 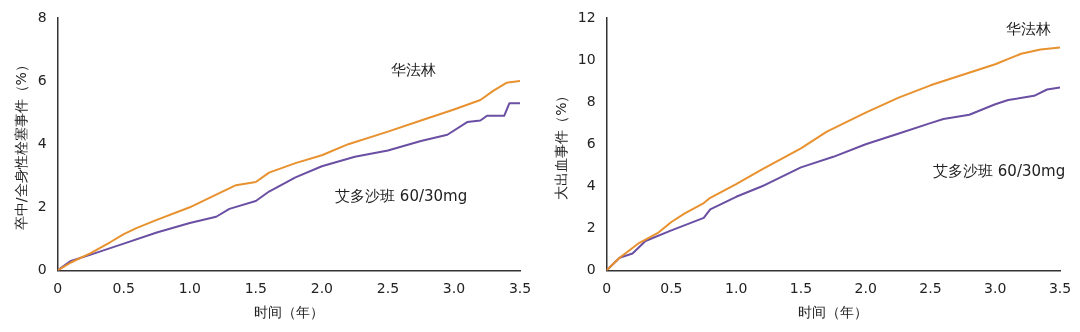 What do you see at coordinates (413, 69) in the screenshot?
I see `text: 华法林` at bounding box center [413, 69].